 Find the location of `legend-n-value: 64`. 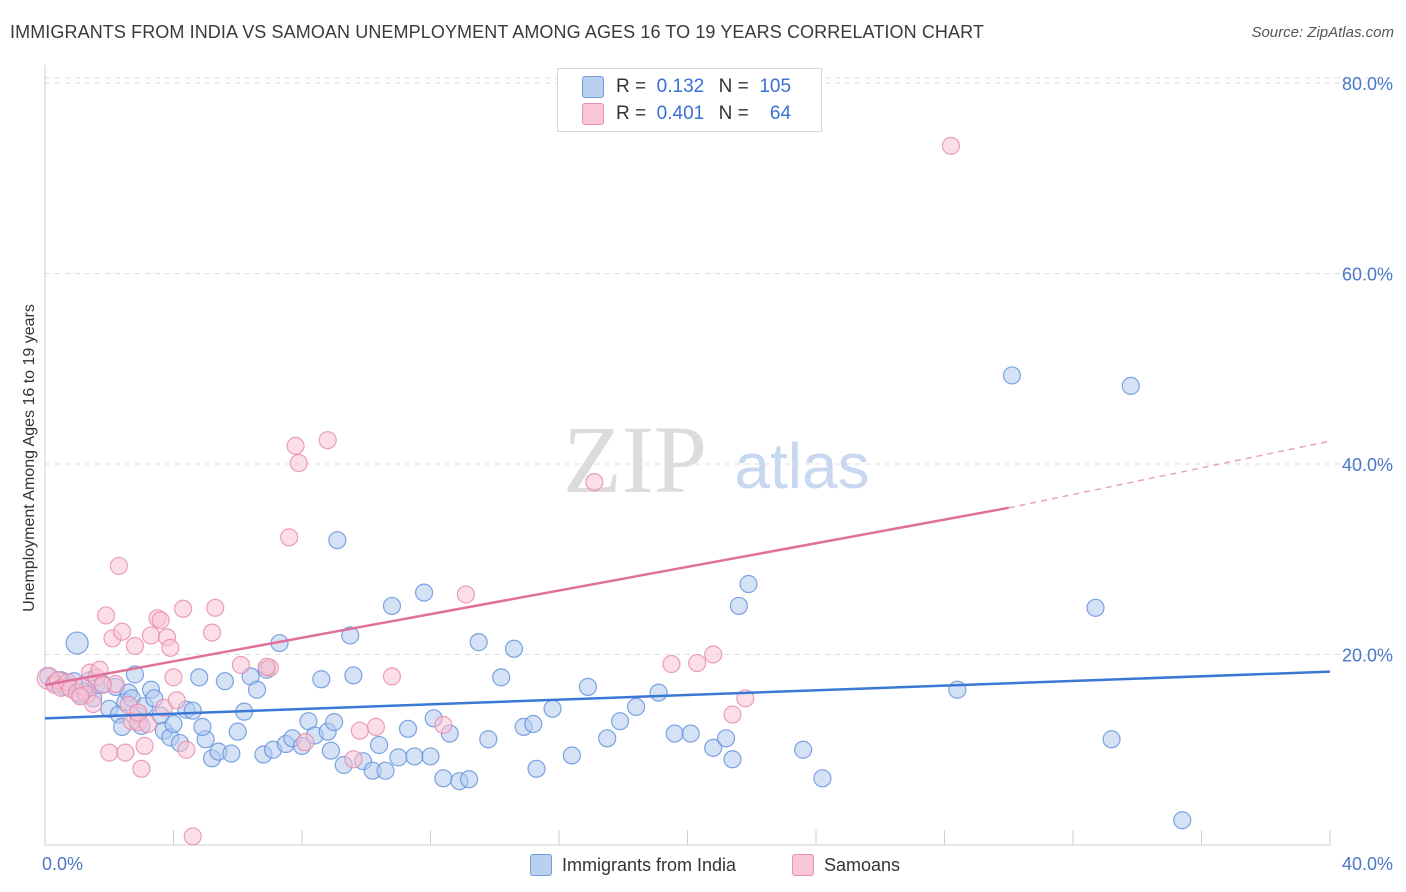

legend-n-value: 64 is located at coordinates (780, 113).